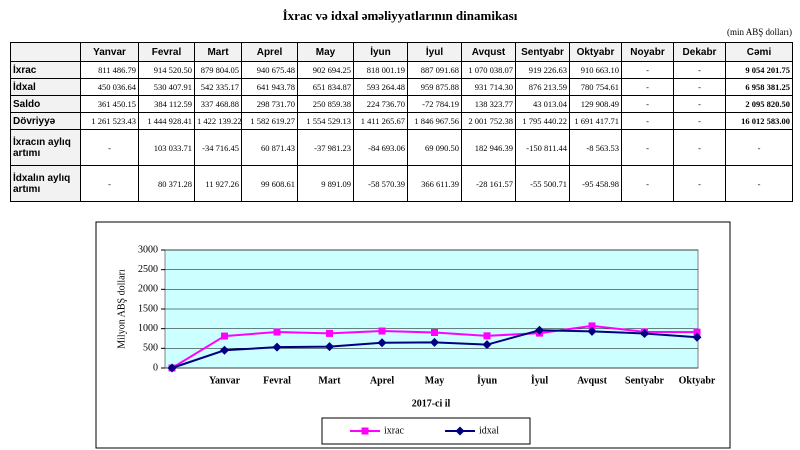 This screenshot has height=450, width=800. Describe the element at coordinates (431, 403) in the screenshot. I see `x-axis-label: 2017-ci il` at that location.